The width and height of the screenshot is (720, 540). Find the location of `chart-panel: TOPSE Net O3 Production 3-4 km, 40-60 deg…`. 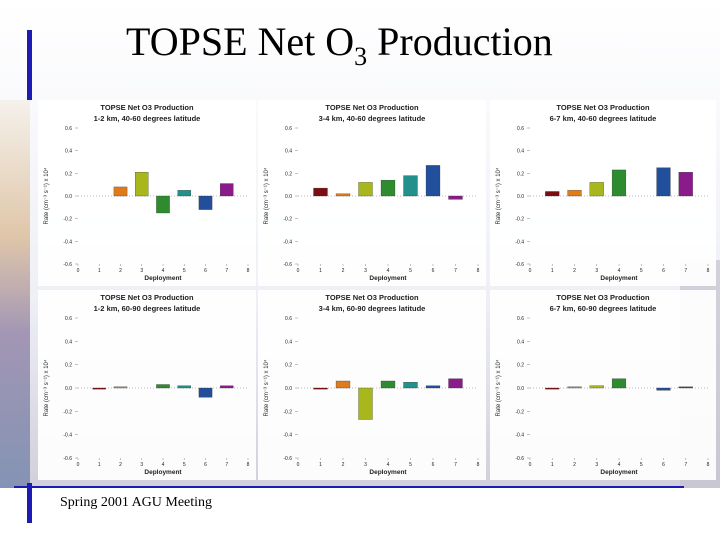

chart-panel: TOPSE Net O3 Production 3-4 km, 40-60 deg… is located at coordinates (372, 193).